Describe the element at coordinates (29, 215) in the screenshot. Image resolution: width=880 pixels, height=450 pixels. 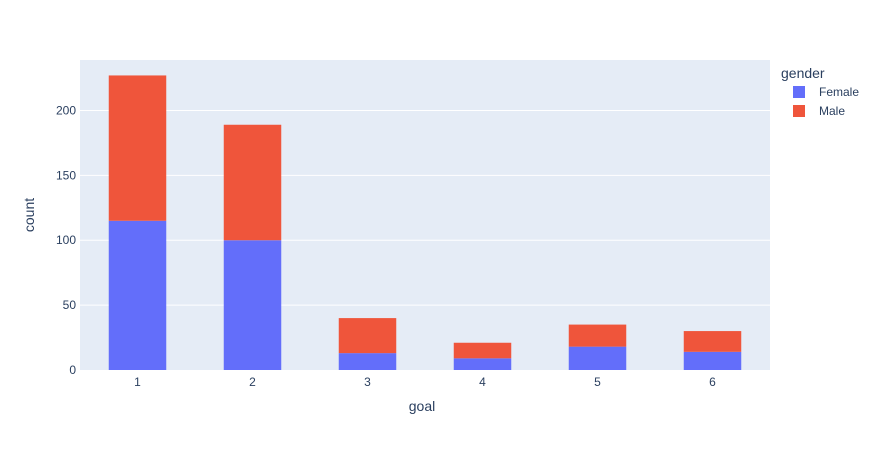
I see `y-axis-title: count` at that location.